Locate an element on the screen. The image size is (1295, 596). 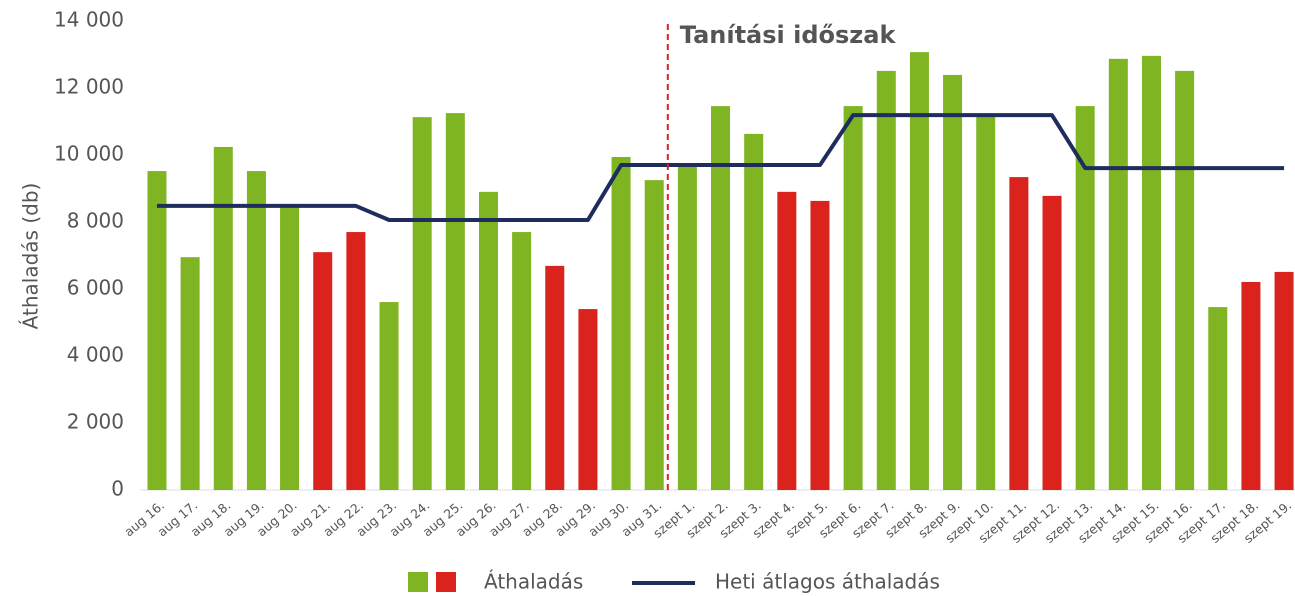
legend-label: Heti átlagos áthaladás is located at coordinates (827, 582).